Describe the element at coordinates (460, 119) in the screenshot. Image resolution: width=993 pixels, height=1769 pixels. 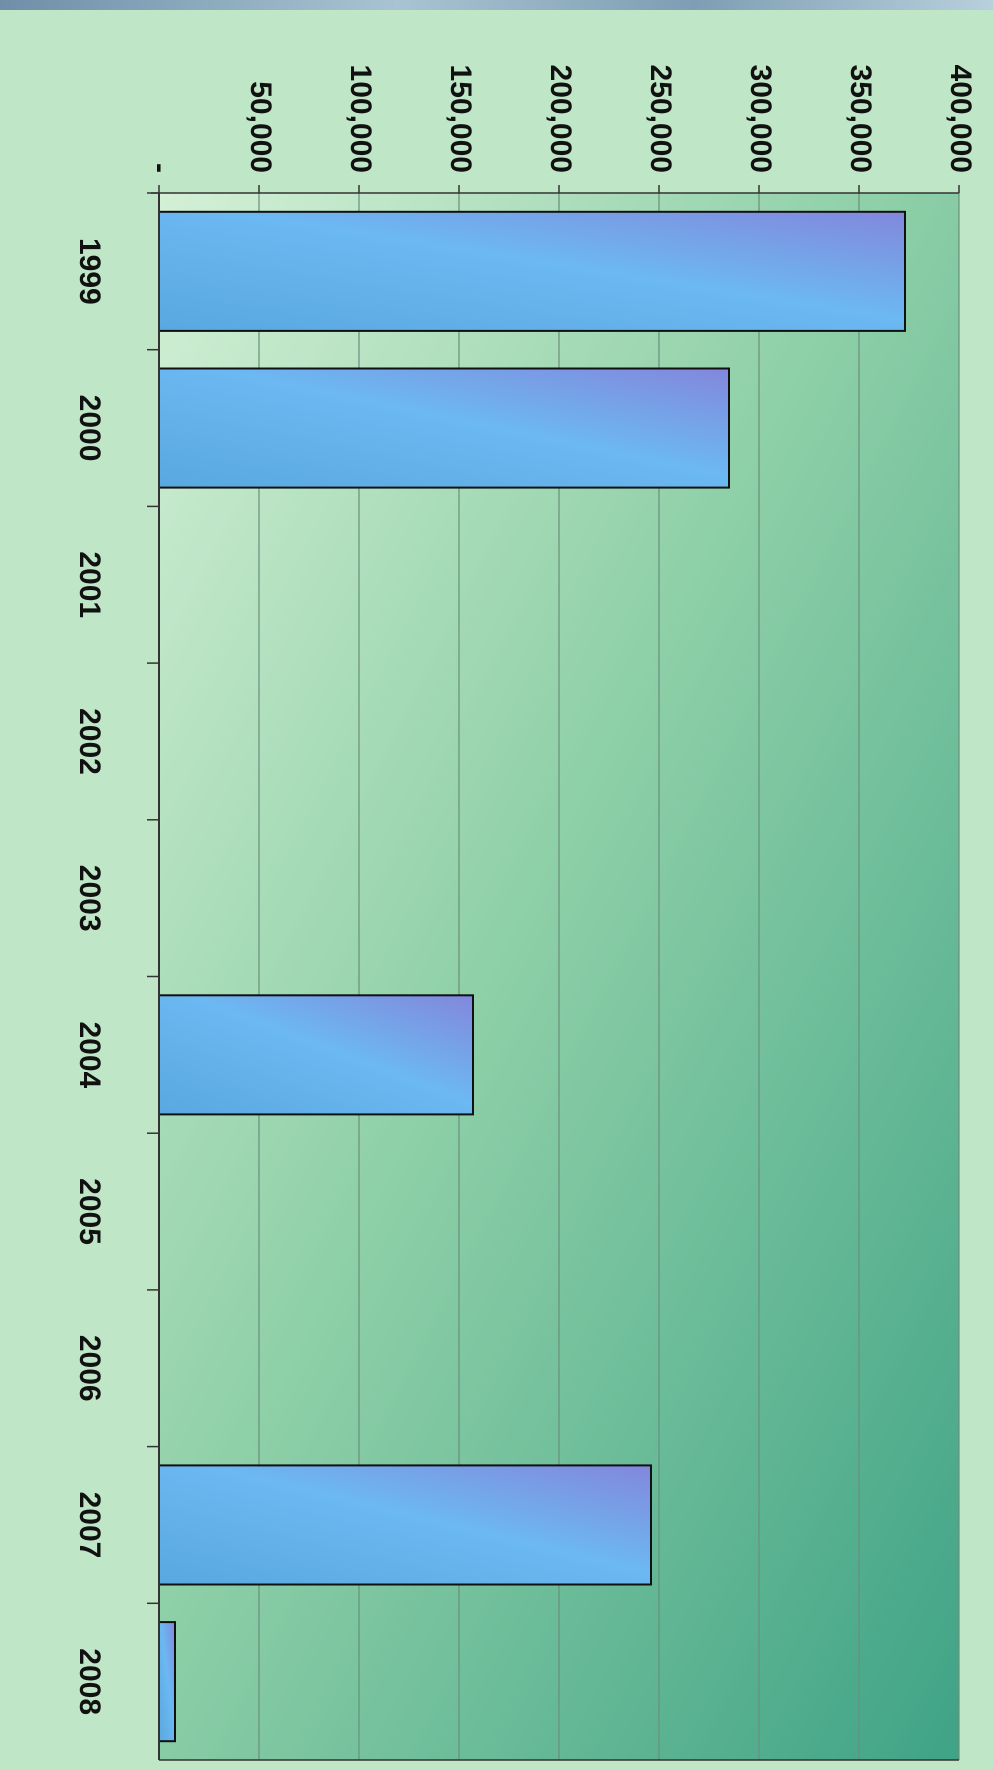
I see `value-tick-label: 150,000` at that location.